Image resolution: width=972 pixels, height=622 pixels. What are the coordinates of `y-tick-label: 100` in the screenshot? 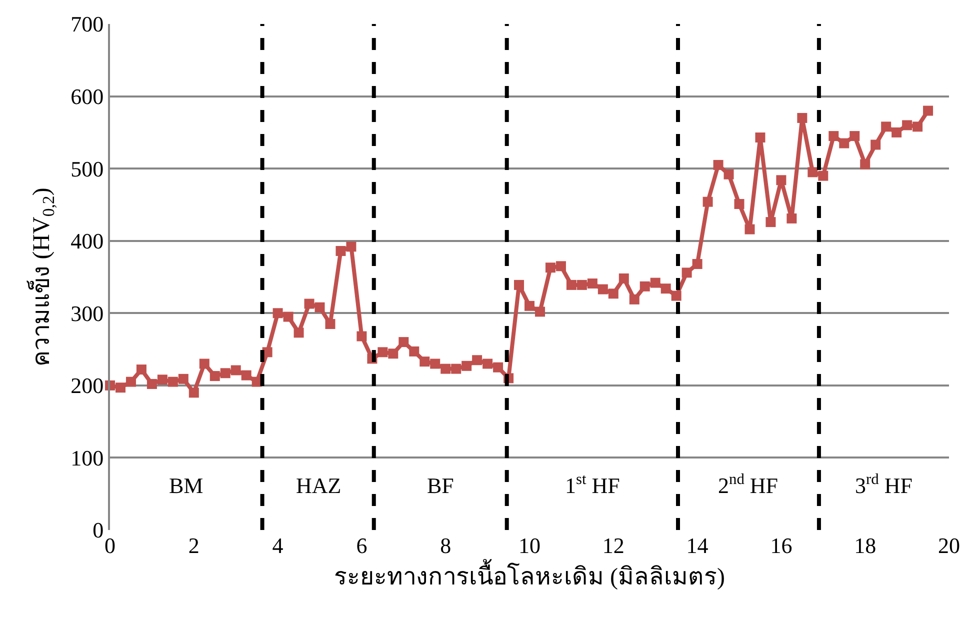 It's located at (87, 457).